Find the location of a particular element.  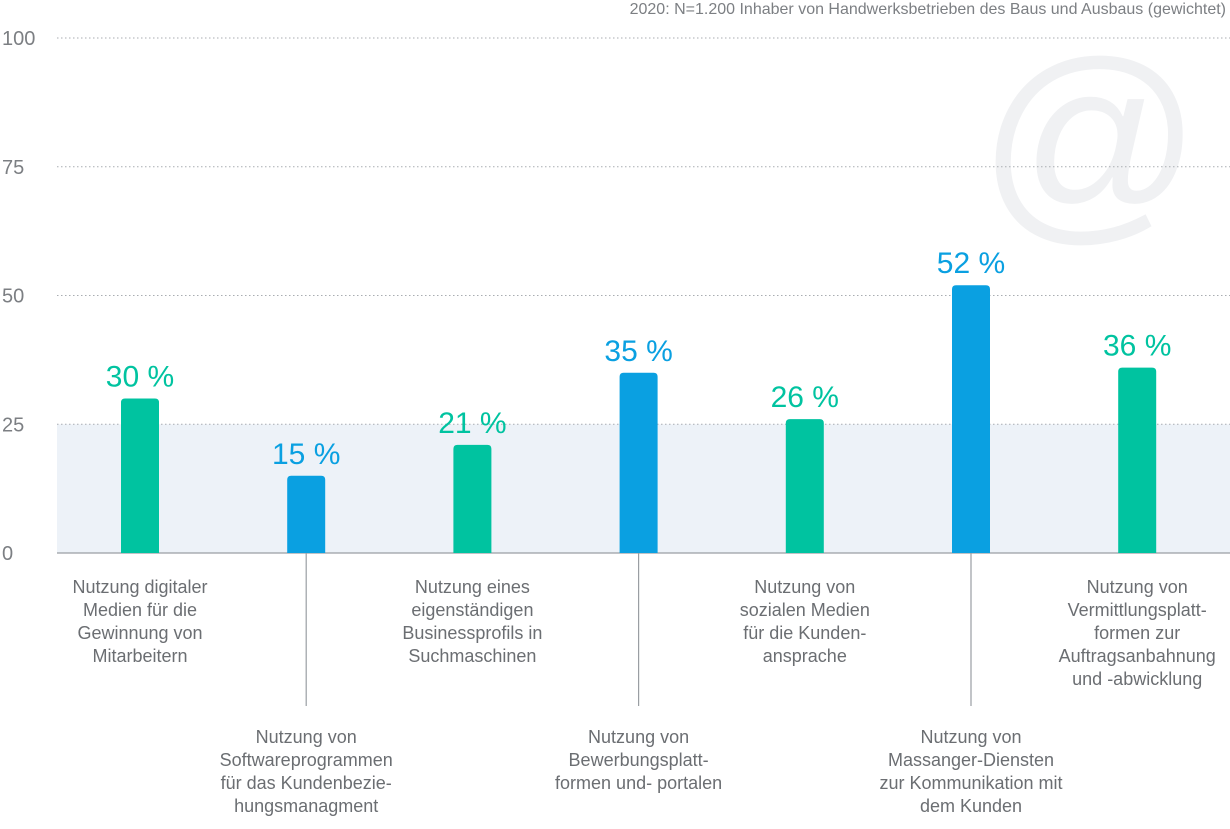

value-label: 52 % is located at coordinates (971, 263).